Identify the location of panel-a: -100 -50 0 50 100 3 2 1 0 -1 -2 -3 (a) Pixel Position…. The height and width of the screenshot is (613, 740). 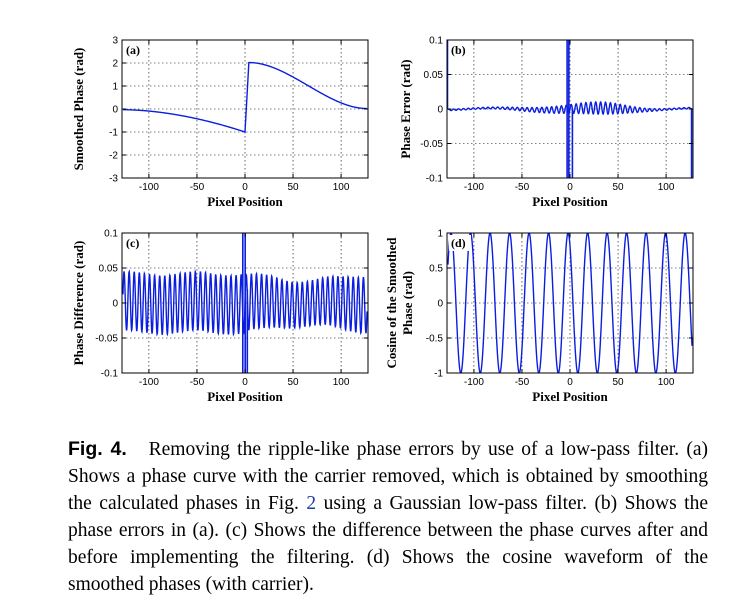
(220, 122).